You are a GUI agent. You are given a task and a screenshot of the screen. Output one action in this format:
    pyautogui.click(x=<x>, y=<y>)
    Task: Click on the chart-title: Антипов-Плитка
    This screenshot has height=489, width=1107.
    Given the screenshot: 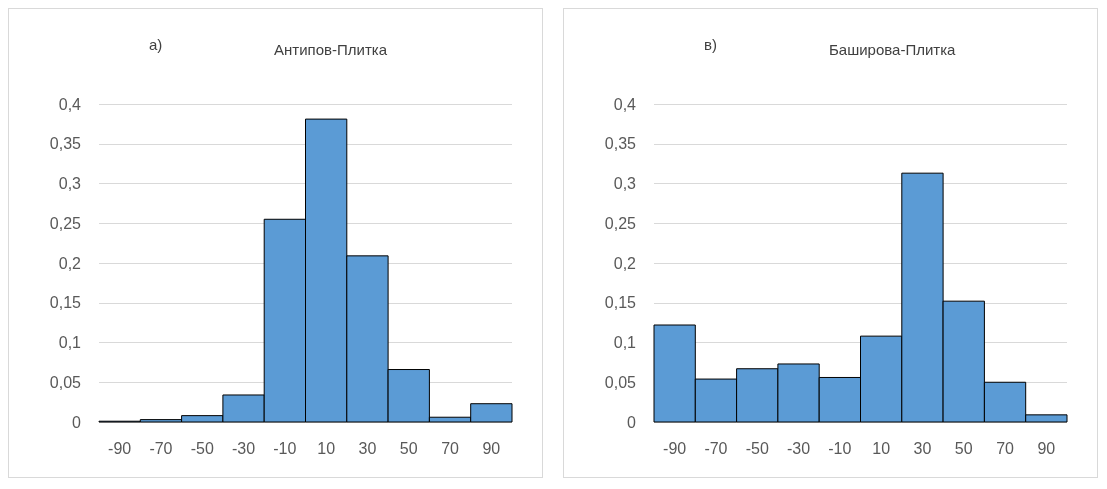 What is the action you would take?
    pyautogui.click(x=331, y=49)
    